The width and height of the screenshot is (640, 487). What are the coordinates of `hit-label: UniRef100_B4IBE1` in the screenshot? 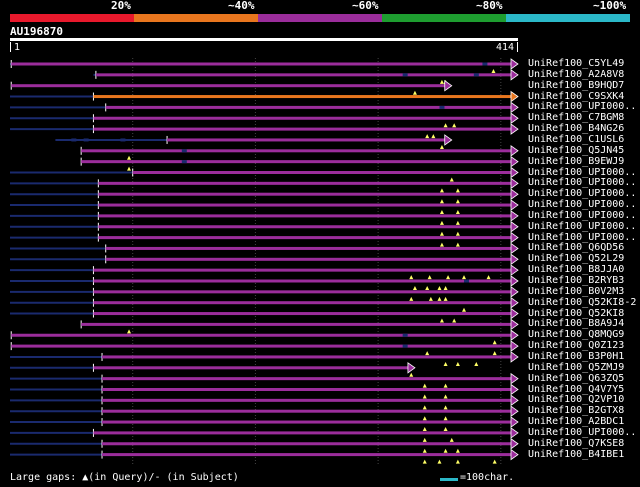 It's located at (576, 454).